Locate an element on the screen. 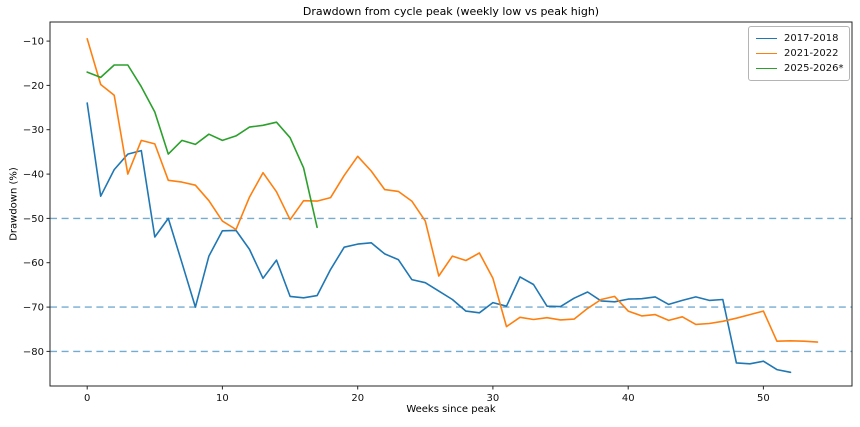  y-tick-label: −40 is located at coordinates (33, 175).